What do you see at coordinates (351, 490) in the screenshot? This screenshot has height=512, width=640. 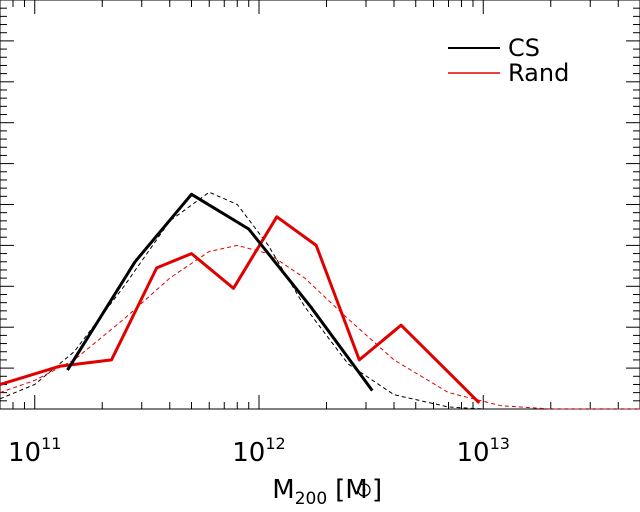 I see `x-axis-label-unit-open: [M` at bounding box center [351, 490].